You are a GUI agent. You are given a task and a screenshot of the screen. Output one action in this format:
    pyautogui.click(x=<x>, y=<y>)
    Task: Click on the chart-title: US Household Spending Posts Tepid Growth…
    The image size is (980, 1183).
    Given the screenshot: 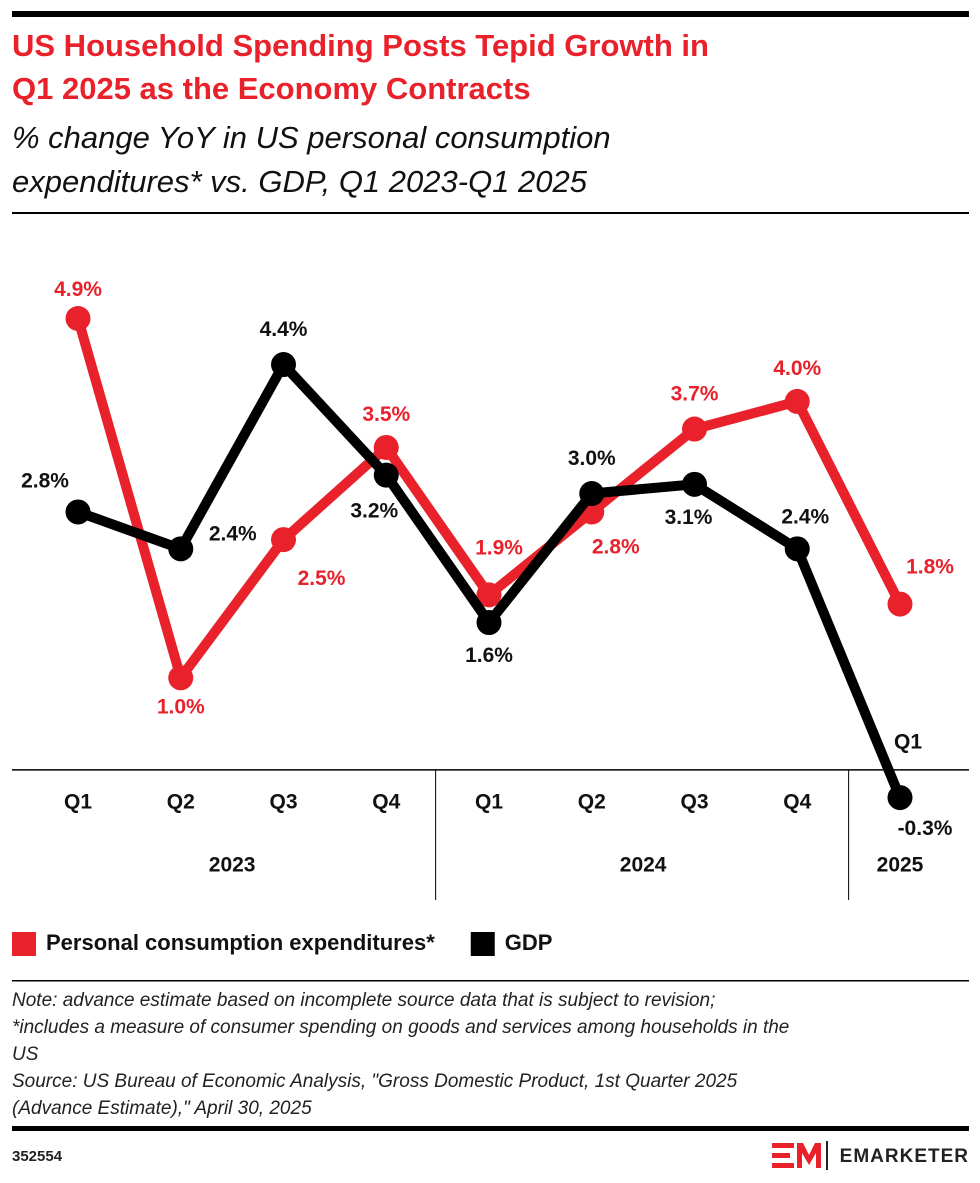 What is the action you would take?
    pyautogui.click(x=360, y=45)
    